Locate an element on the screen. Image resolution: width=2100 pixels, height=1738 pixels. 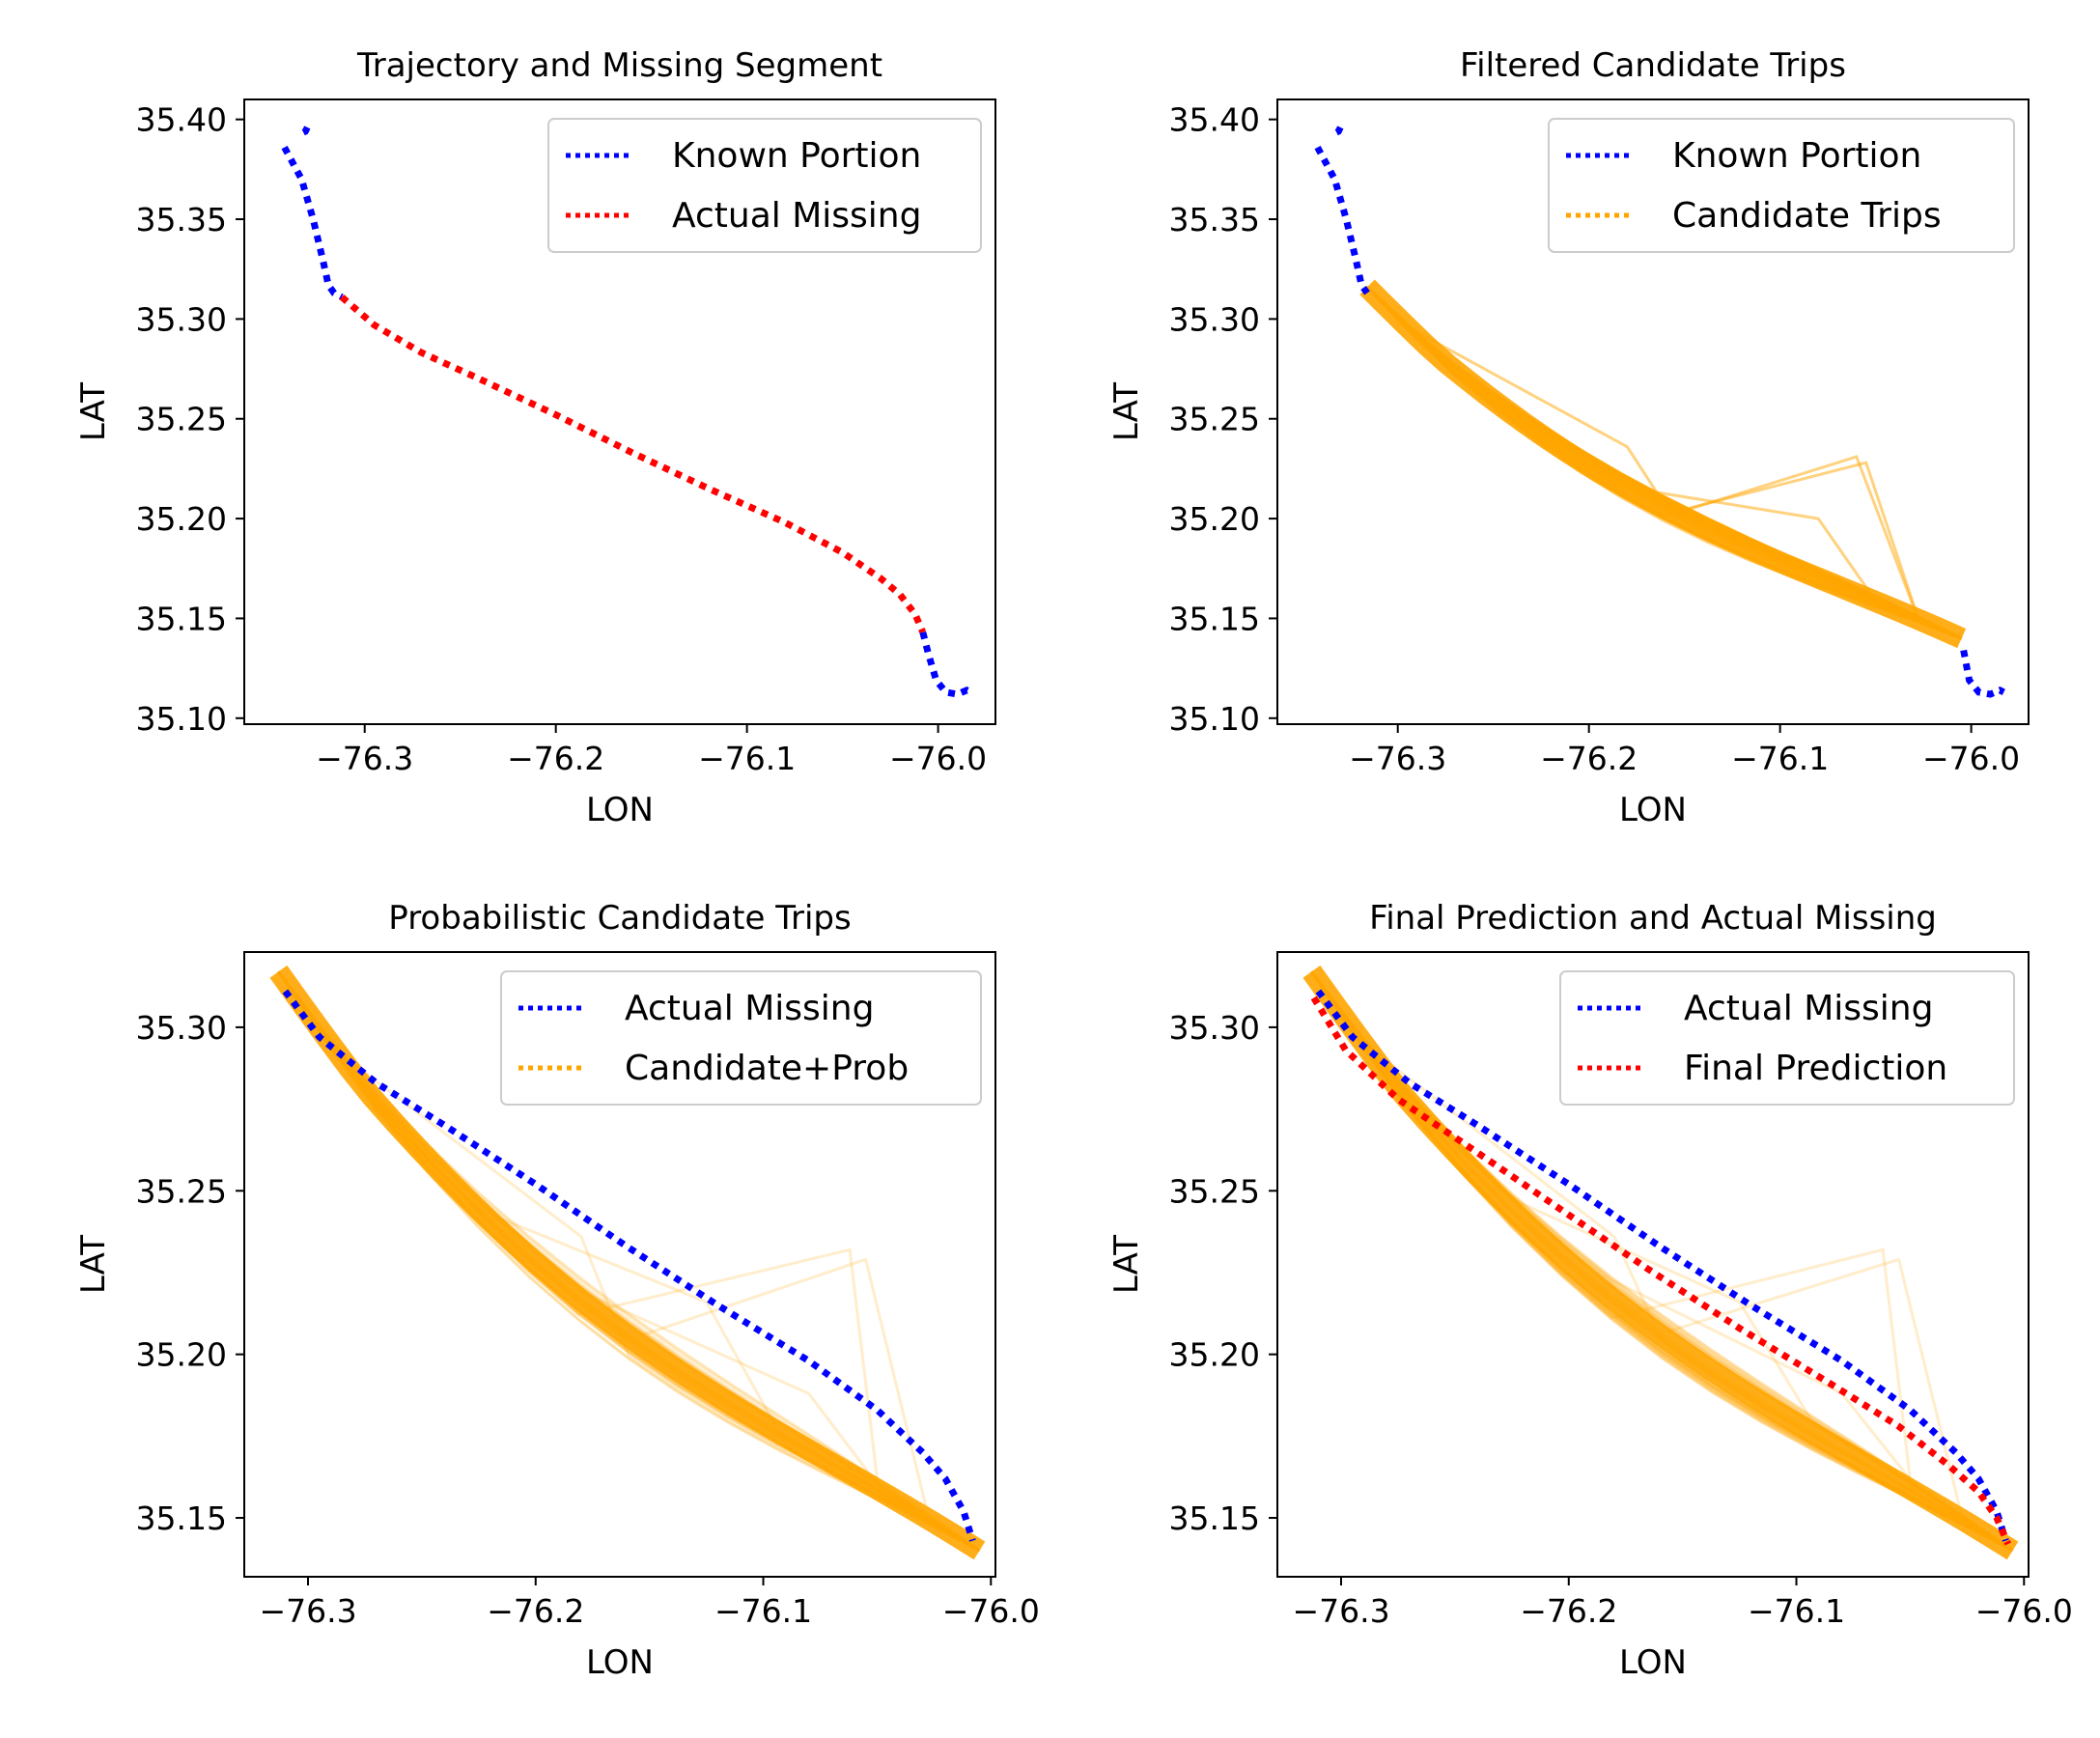
candidate-core-band is located at coordinates (1663, 464).